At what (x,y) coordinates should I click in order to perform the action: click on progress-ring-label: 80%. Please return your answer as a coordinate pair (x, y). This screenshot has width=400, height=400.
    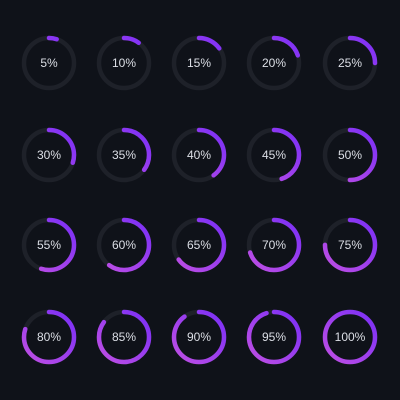
    Looking at the image, I should click on (49, 337).